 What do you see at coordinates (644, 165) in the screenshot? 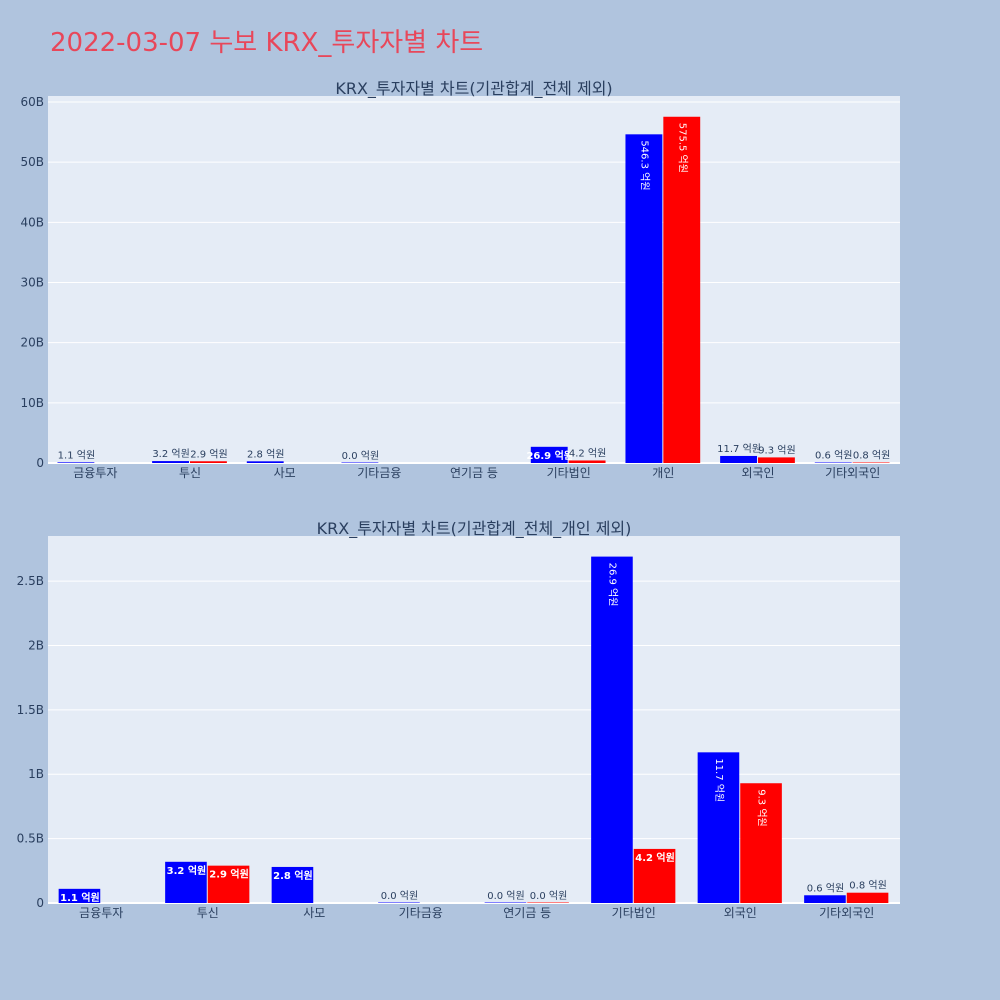
I see `data-label: 546.3 억원` at bounding box center [644, 165].